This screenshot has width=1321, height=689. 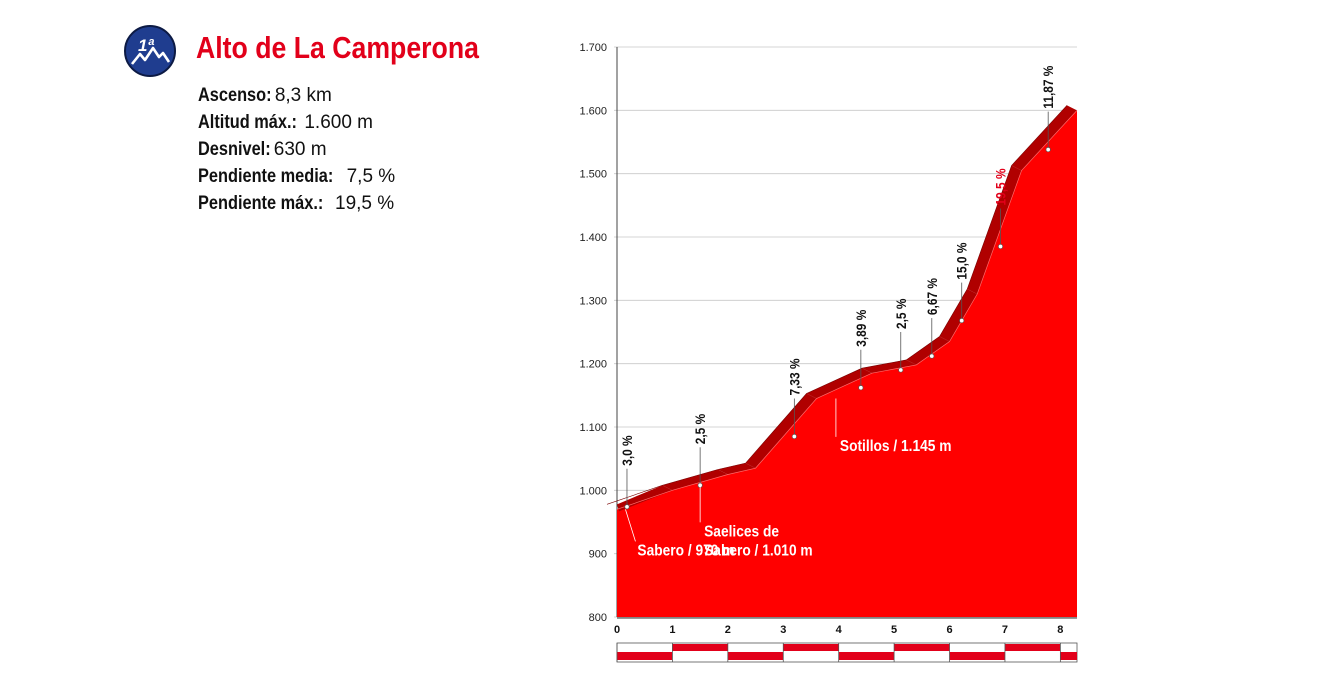 I want to click on gradient-label: 11,87 %, so click(x=1048, y=86).